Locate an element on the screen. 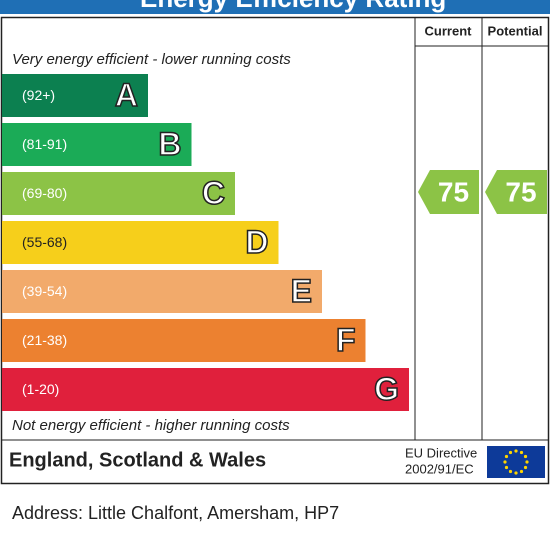 This screenshot has height=555, width=550. band-range: (1-20) is located at coordinates (40, 389).